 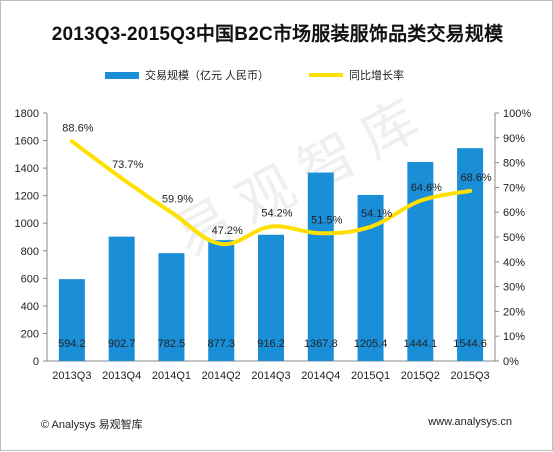 I want to click on legend-item-bar: 交易规模（亿元 人民币）, so click(x=187, y=75).